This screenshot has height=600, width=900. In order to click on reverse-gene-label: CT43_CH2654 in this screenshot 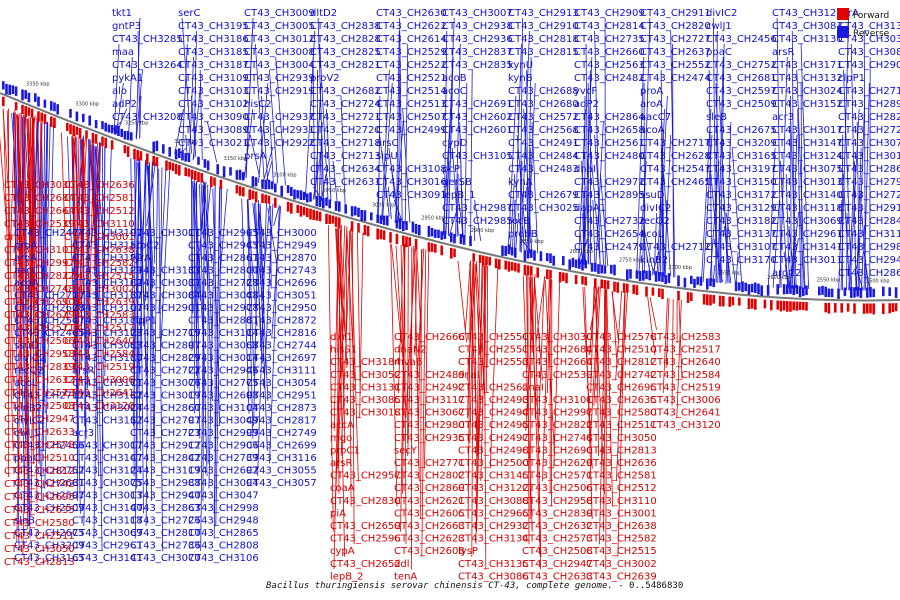, I will do `click(609, 234)`.